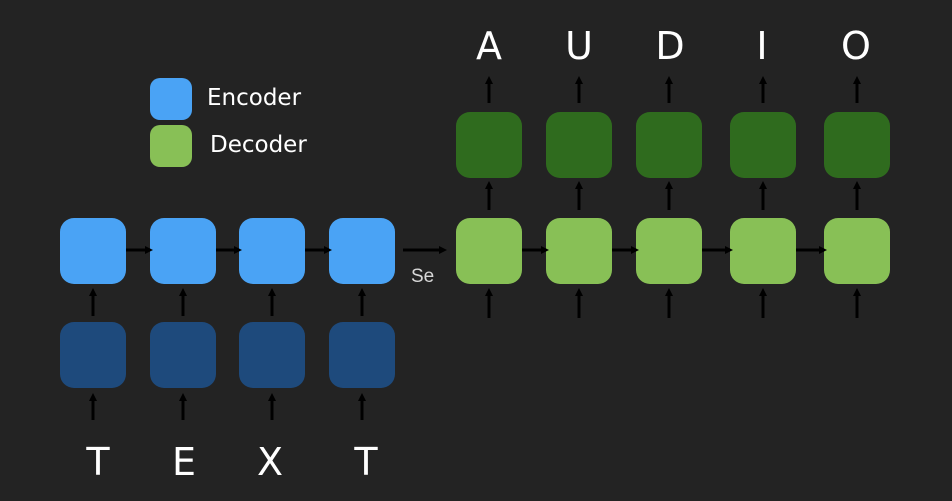 This screenshot has width=952, height=501. Describe the element at coordinates (258, 145) in the screenshot. I see `legend-decoder-label: Decoder` at that location.